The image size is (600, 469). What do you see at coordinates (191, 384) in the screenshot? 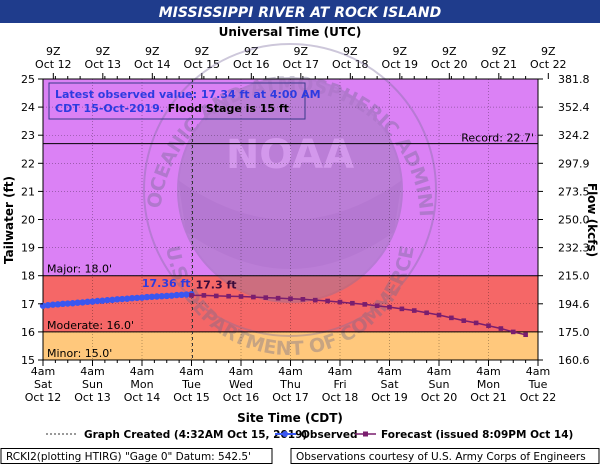
I see `x-tick-label: Tue` at bounding box center [191, 384].